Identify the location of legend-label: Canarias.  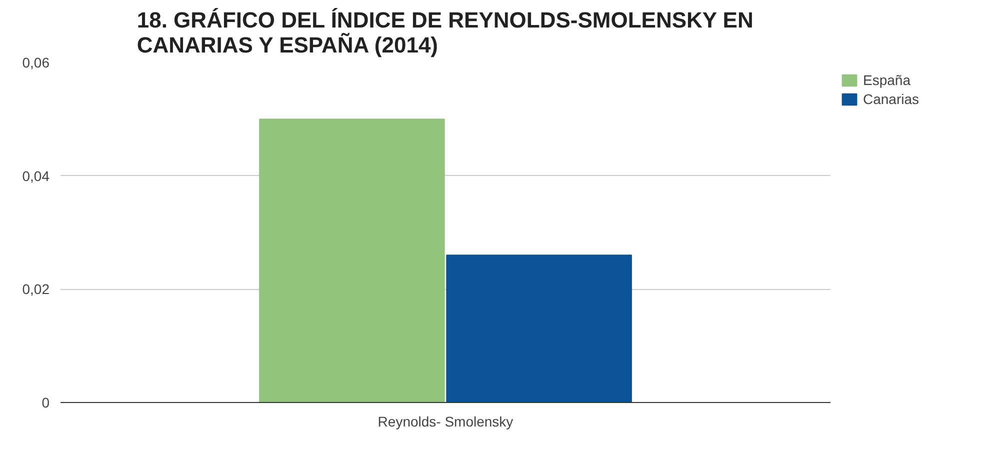
(891, 99).